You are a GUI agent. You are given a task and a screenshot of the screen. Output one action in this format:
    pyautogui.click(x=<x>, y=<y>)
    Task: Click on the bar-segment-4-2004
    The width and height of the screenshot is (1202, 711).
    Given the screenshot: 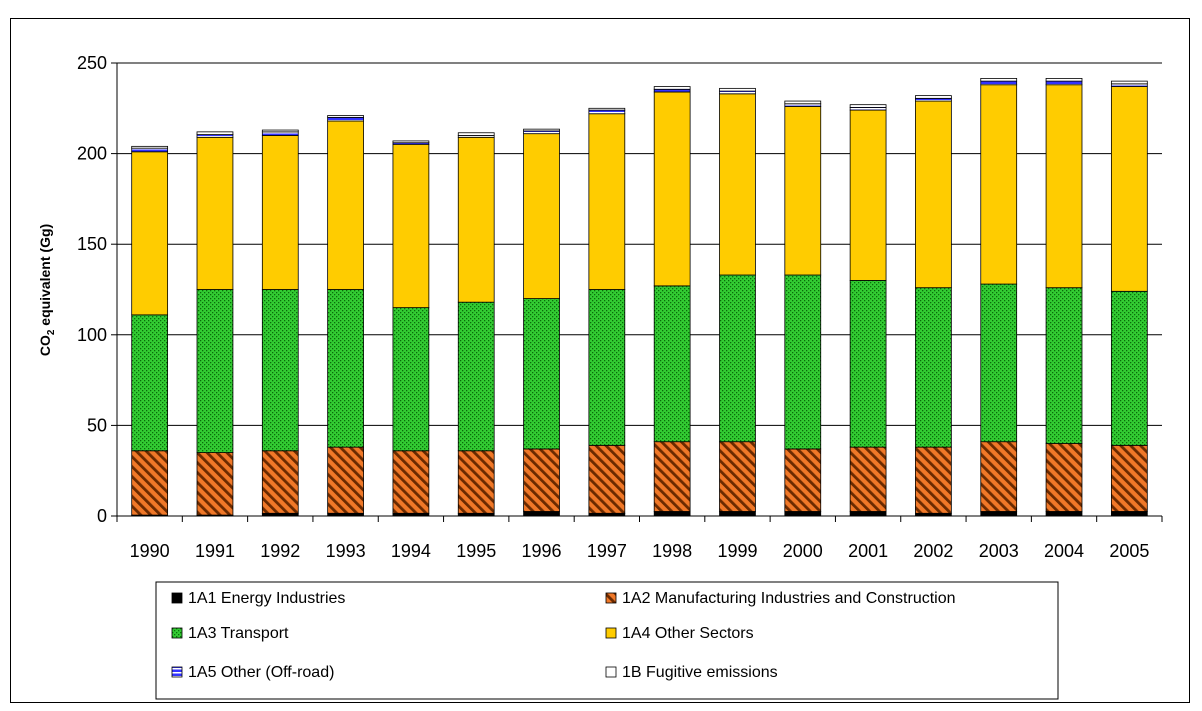 What is the action you would take?
    pyautogui.click(x=1064, y=186)
    